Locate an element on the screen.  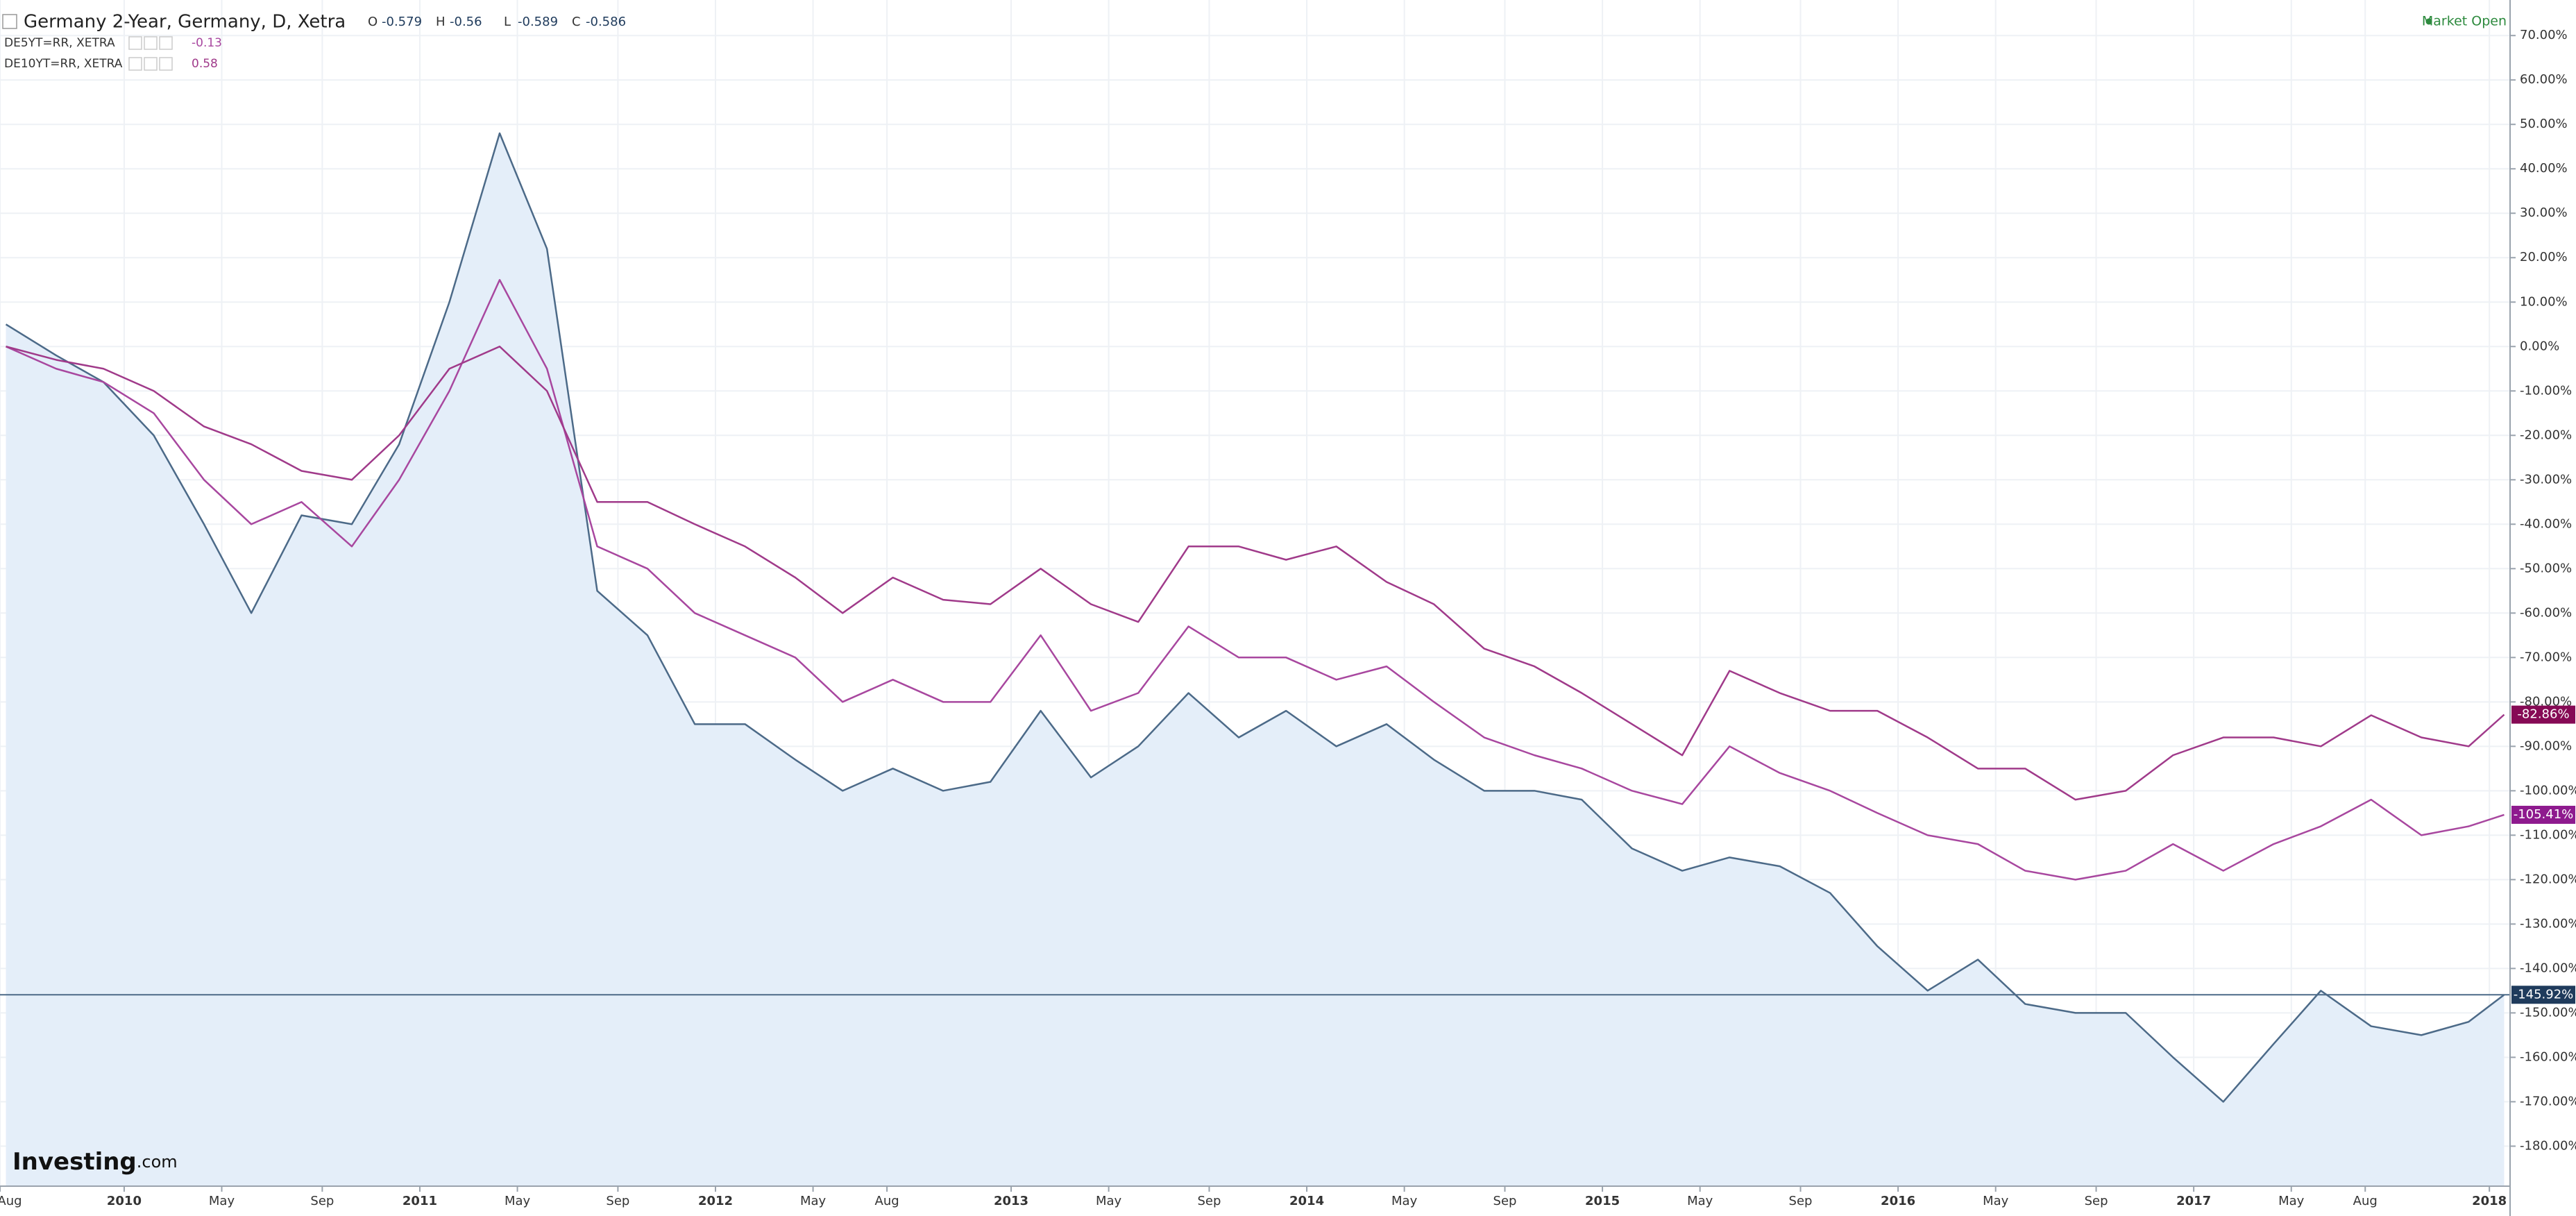
y-tick-label: -110.00% is located at coordinates (2548, 834).